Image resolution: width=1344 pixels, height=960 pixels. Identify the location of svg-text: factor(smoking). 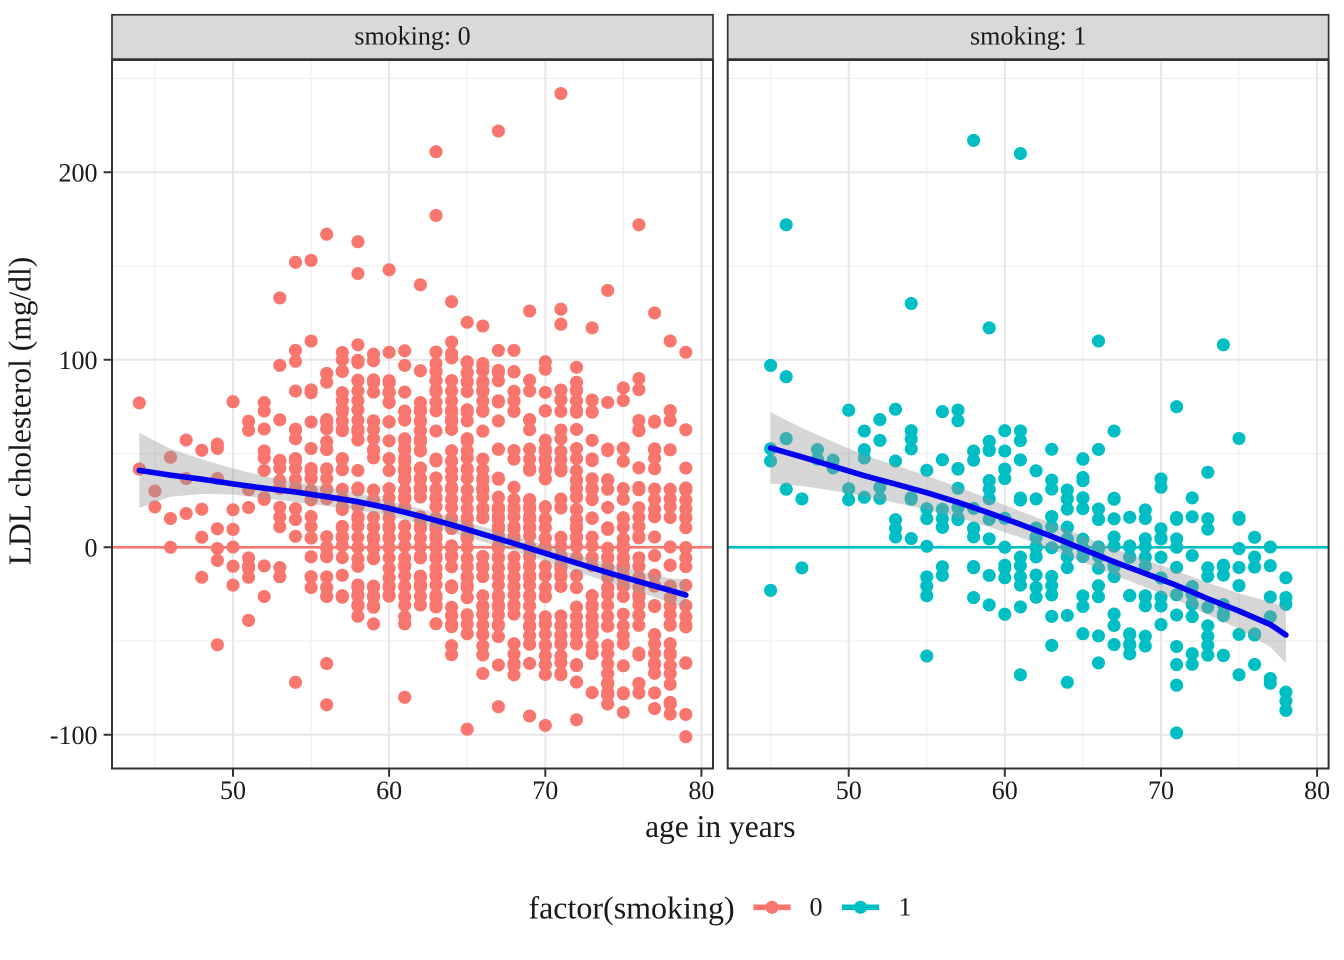
(631, 907).